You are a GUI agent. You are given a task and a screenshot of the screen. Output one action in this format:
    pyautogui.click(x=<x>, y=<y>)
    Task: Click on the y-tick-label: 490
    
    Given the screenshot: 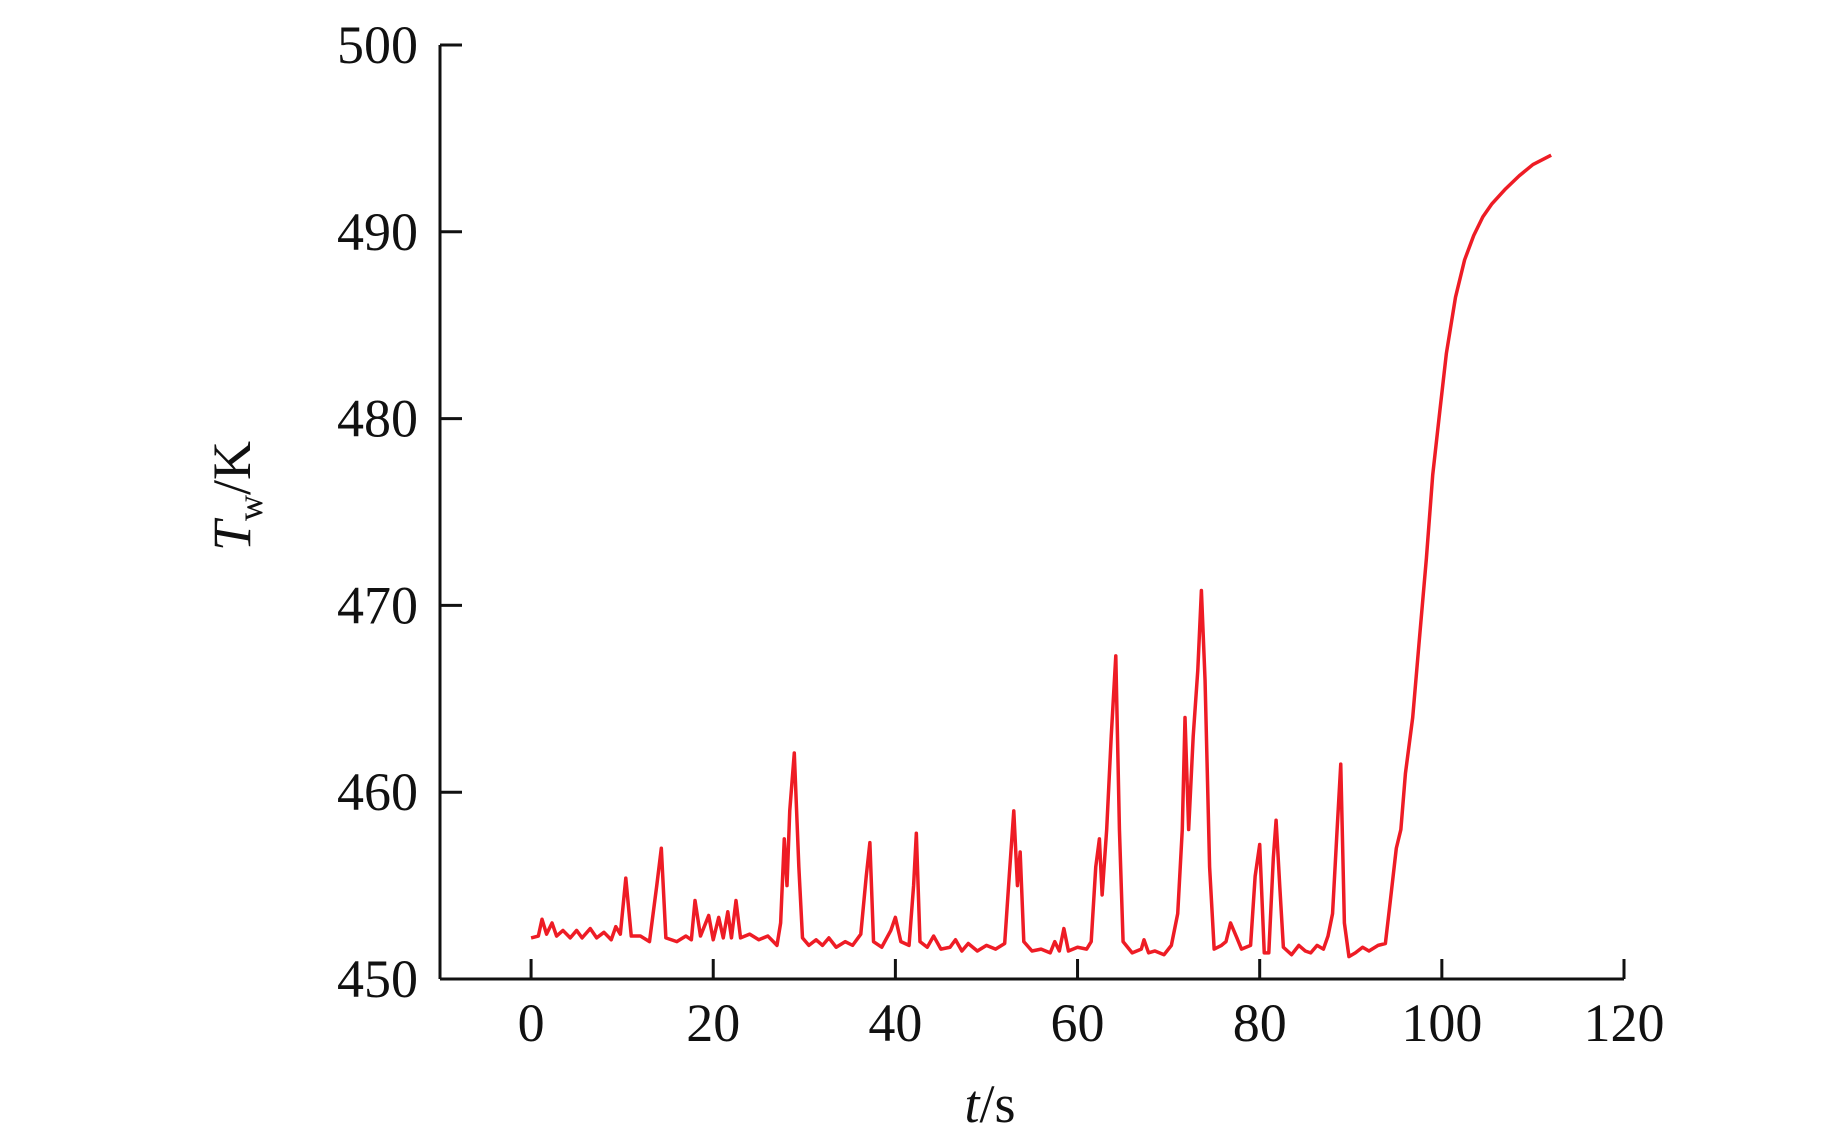 What is the action you would take?
    pyautogui.click(x=377, y=232)
    